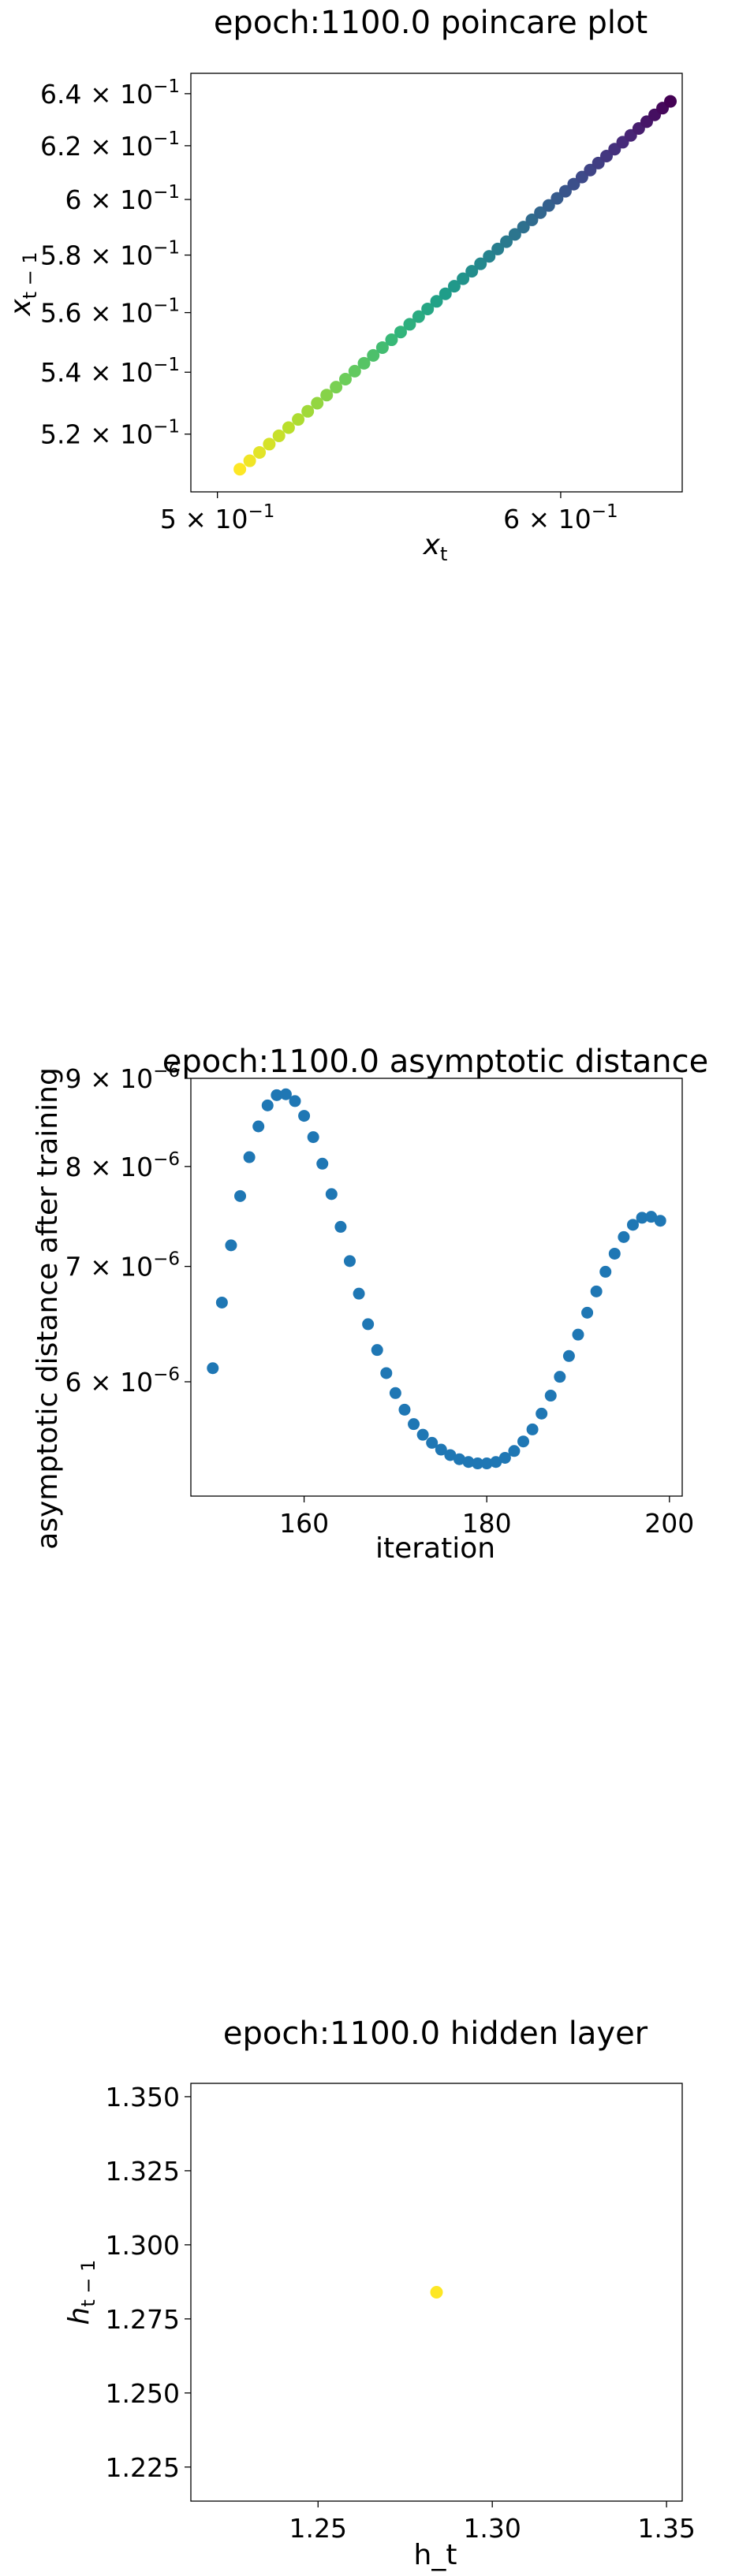 This screenshot has width=739, height=2576. I want to click on hidden-layer-title: epoch:1100.0 hidden layer, so click(435, 2034).